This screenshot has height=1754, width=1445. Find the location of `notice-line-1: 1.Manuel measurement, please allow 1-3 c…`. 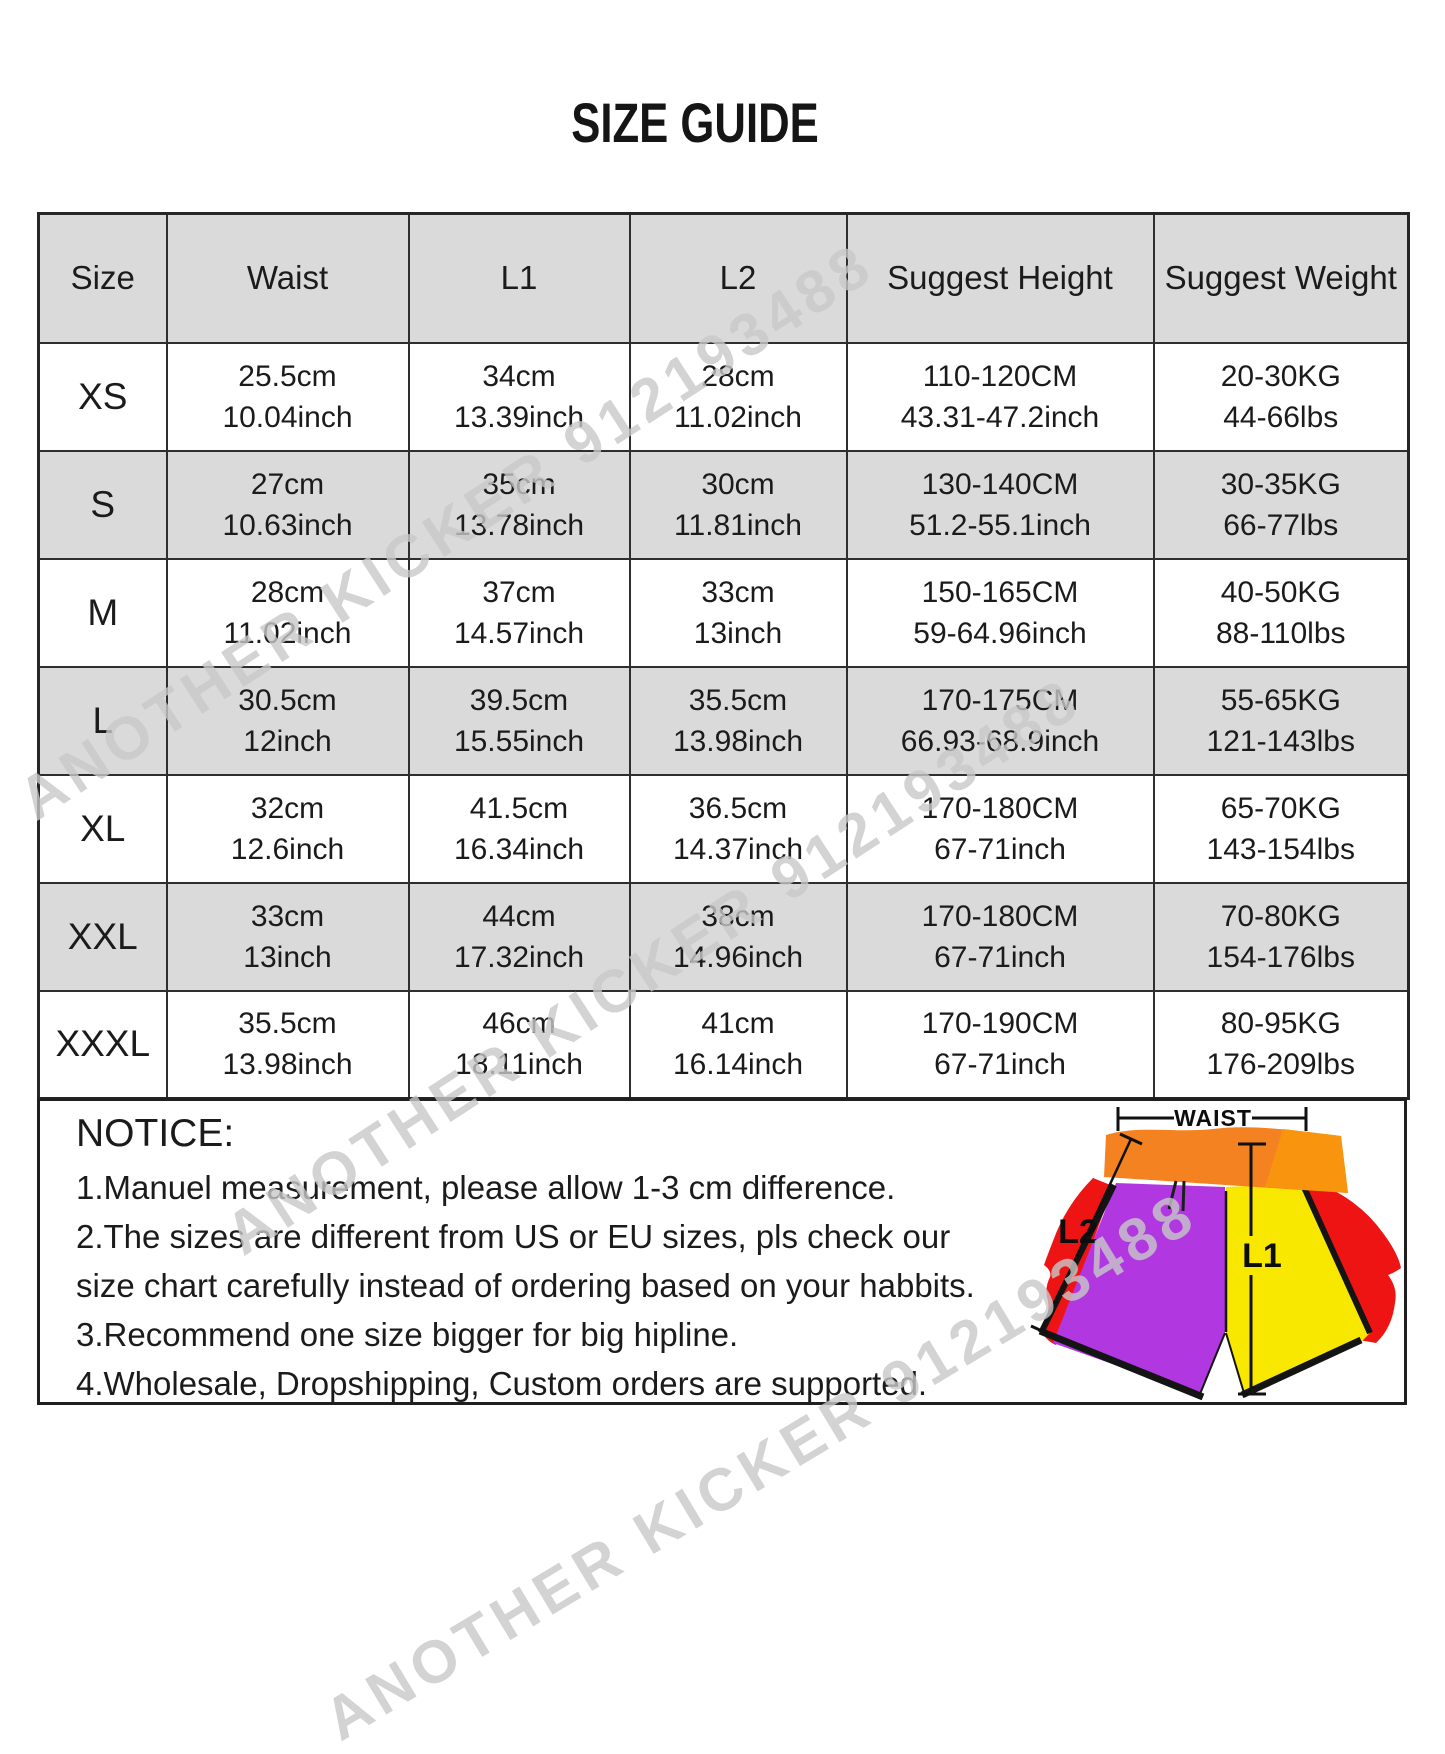

notice-line-1: 1.Manuel measurement, please allow 1-3 c… is located at coordinates (486, 1187).